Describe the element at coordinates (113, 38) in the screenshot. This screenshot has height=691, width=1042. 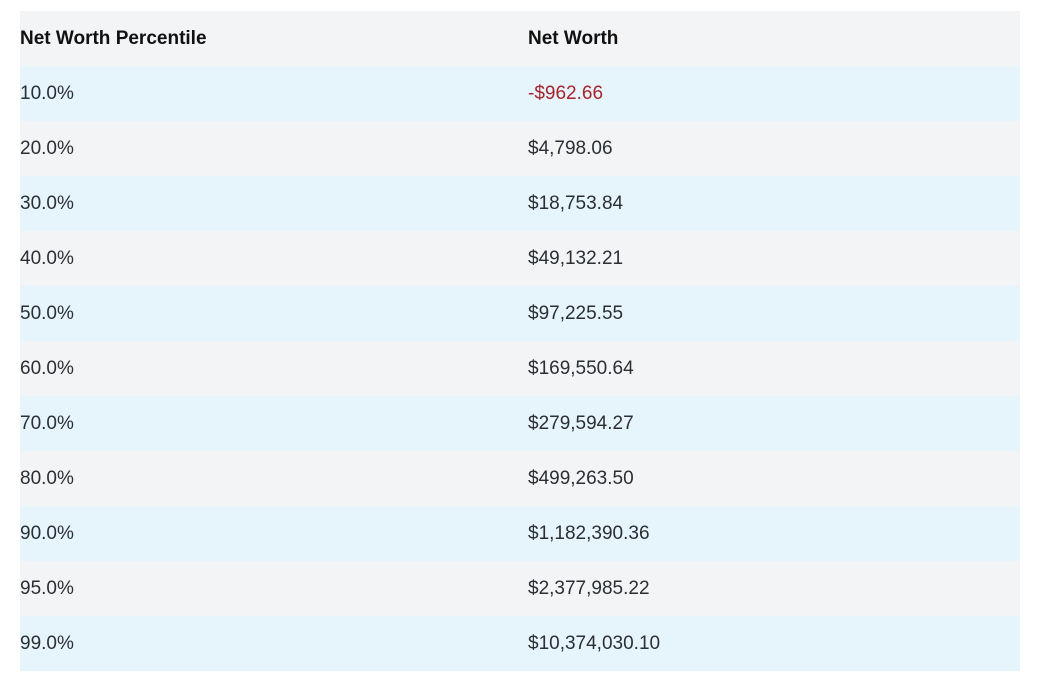
I see `header-net-worth-percentile: Net Worth Percentile` at that location.